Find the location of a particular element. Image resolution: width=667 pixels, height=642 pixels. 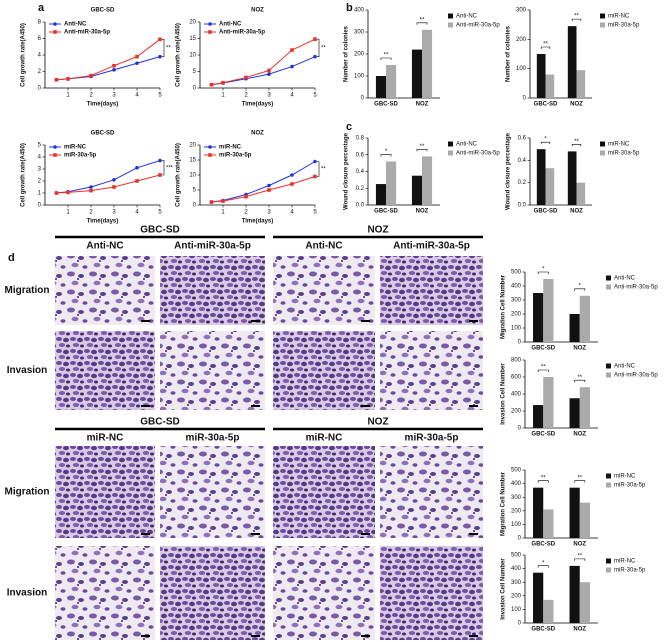

y-tick-label: 600 is located at coordinates (516, 378).